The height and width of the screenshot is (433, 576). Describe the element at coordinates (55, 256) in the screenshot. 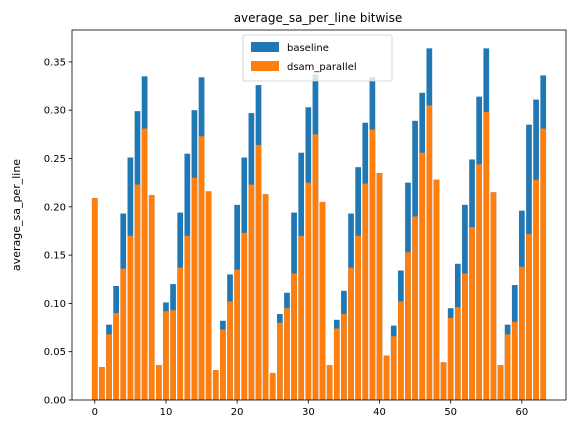

I see `y-tick-label: 0.15` at that location.